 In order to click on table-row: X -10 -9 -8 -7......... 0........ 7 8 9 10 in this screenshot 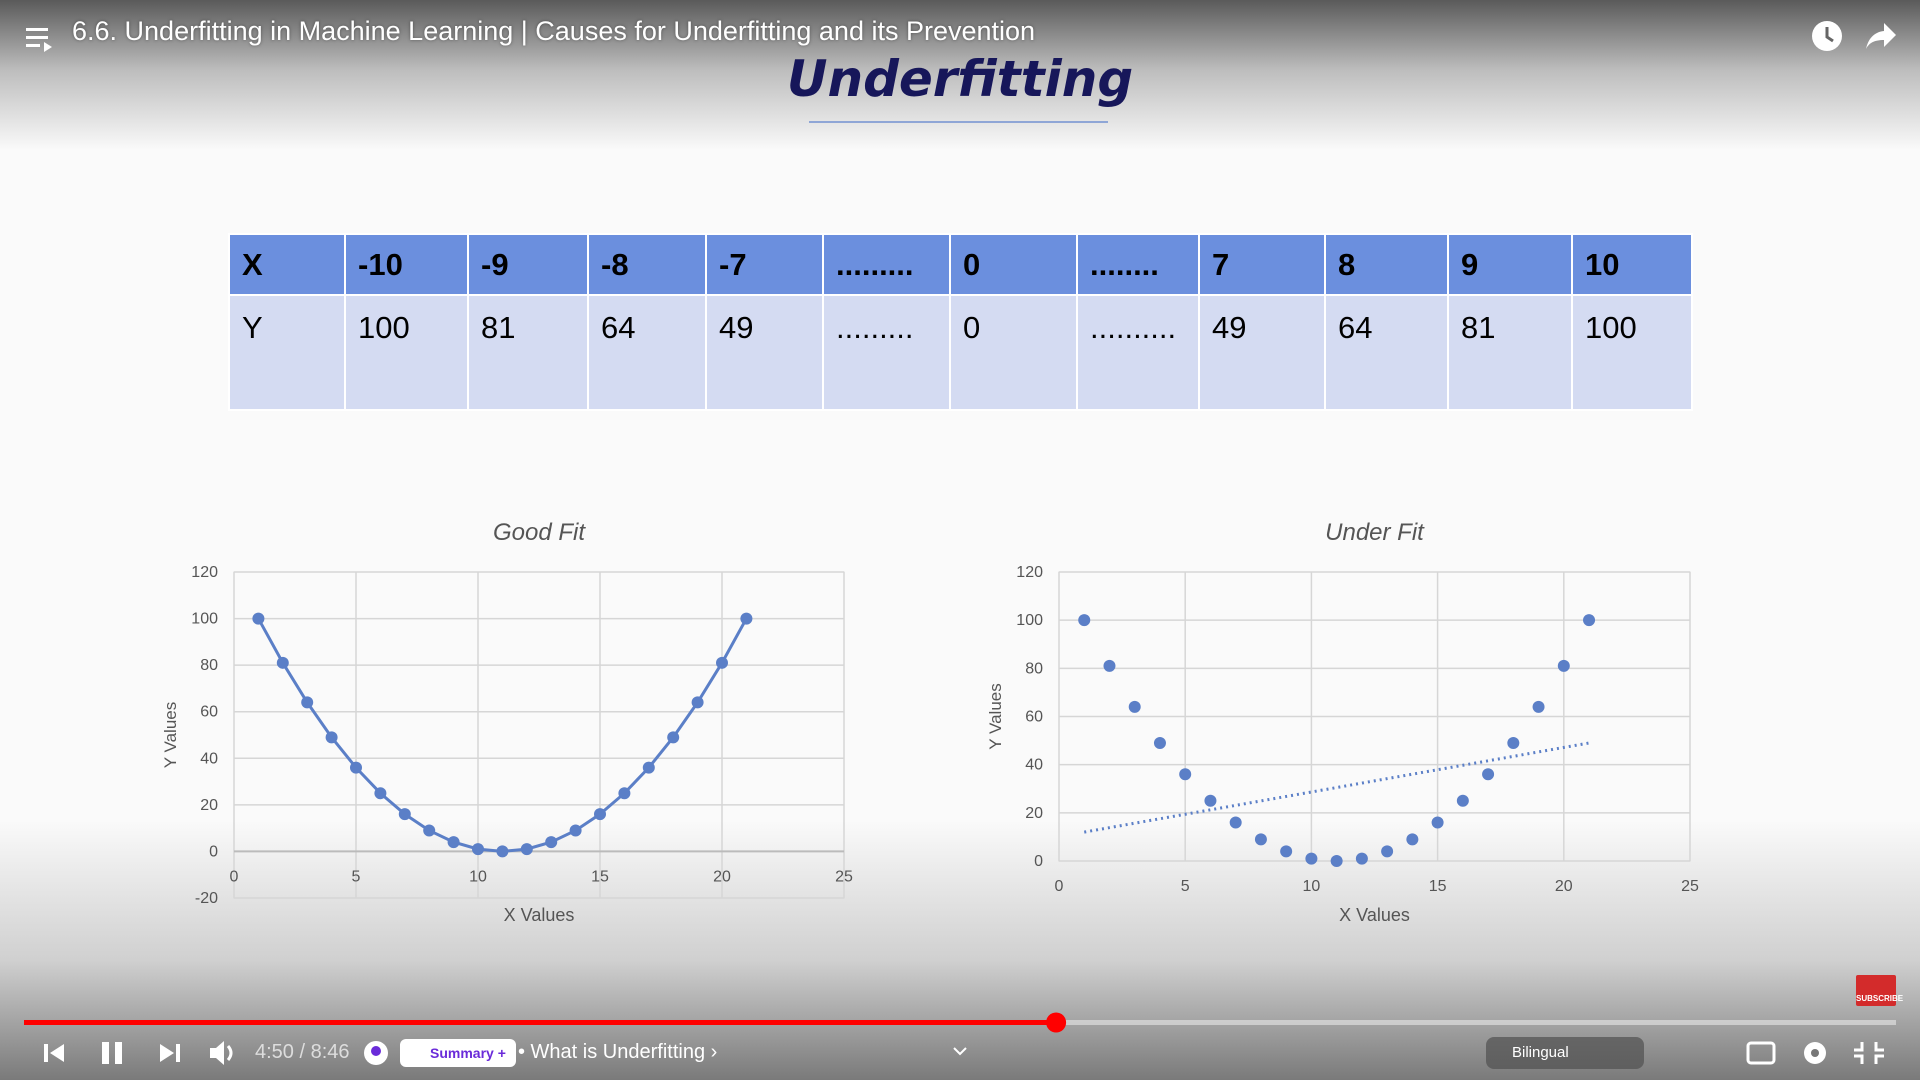, I will do `click(960, 264)`.